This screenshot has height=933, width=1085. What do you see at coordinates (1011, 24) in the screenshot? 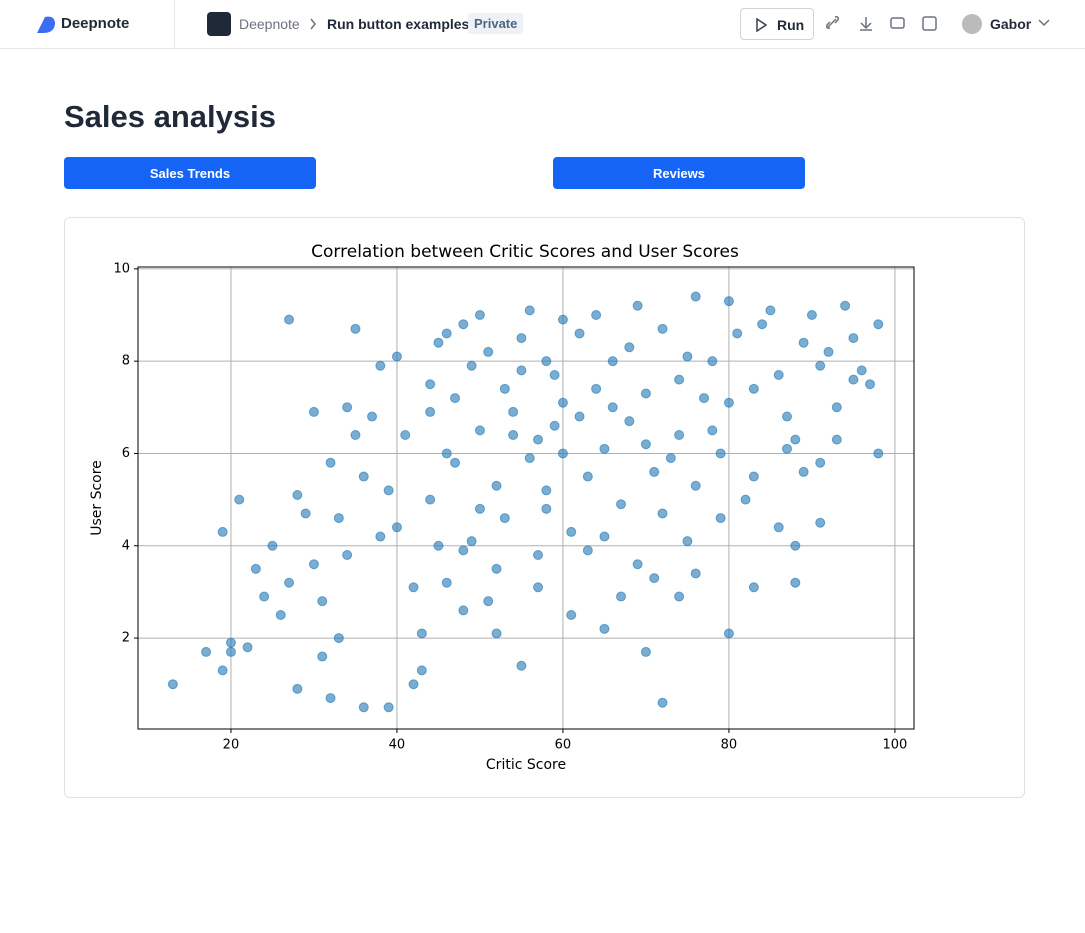
I see `user-name: Gabor` at bounding box center [1011, 24].